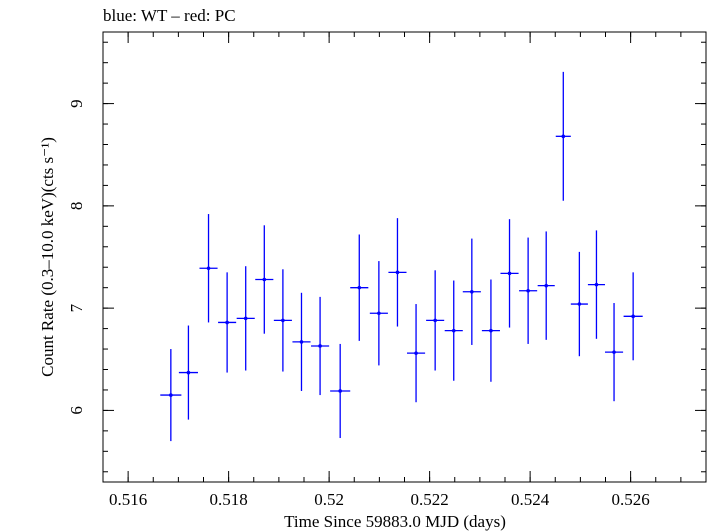  I want to click on x-tick-label: 0.52, so click(329, 499).